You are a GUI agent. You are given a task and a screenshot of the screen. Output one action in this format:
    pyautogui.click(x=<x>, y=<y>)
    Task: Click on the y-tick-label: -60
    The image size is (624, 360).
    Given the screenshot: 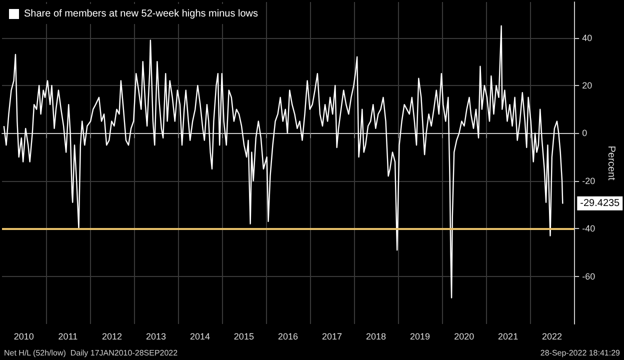 What is the action you would take?
    pyautogui.click(x=589, y=276)
    